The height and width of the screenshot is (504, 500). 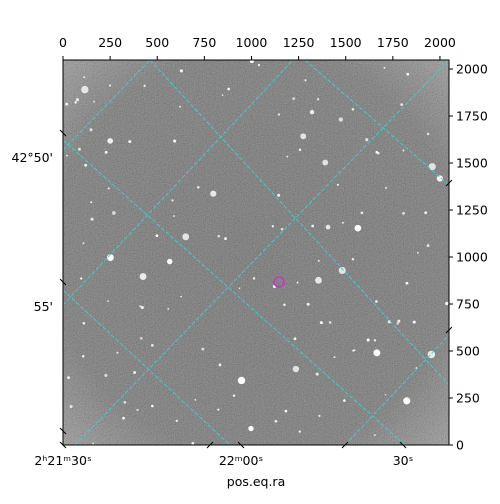 I want to click on y-tick-label: 1250, so click(x=472, y=210).